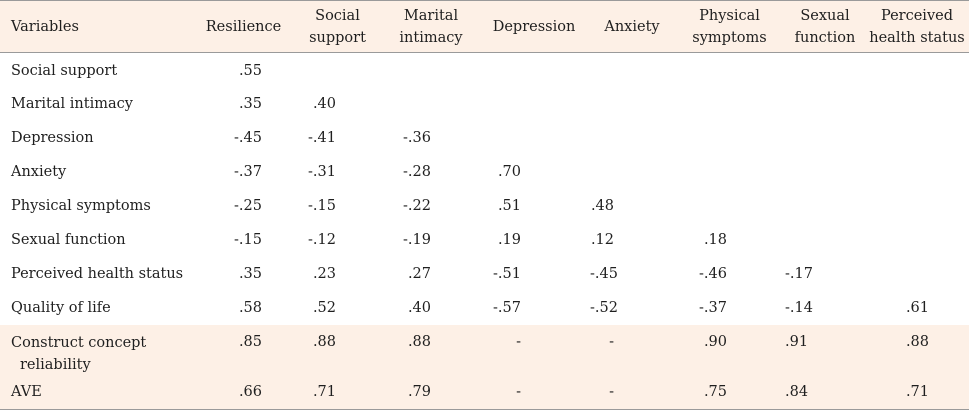 The image size is (969, 417). I want to click on row-label: Perceived health status, so click(97, 273).